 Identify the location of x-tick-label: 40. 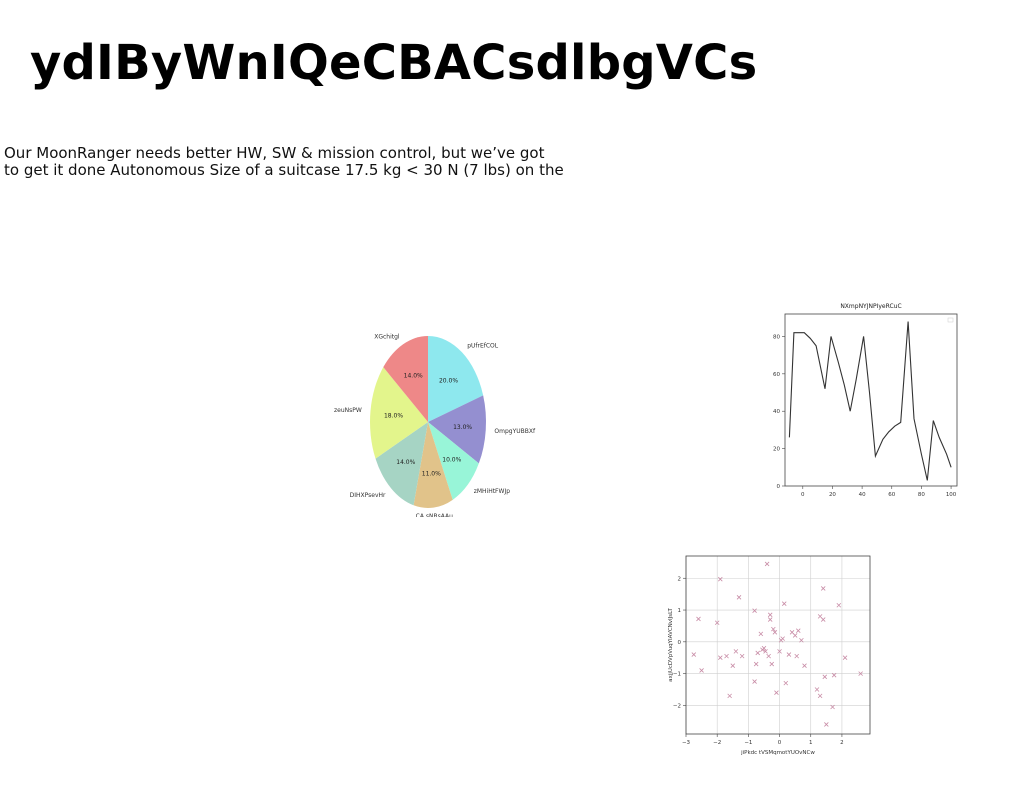
(862, 495).